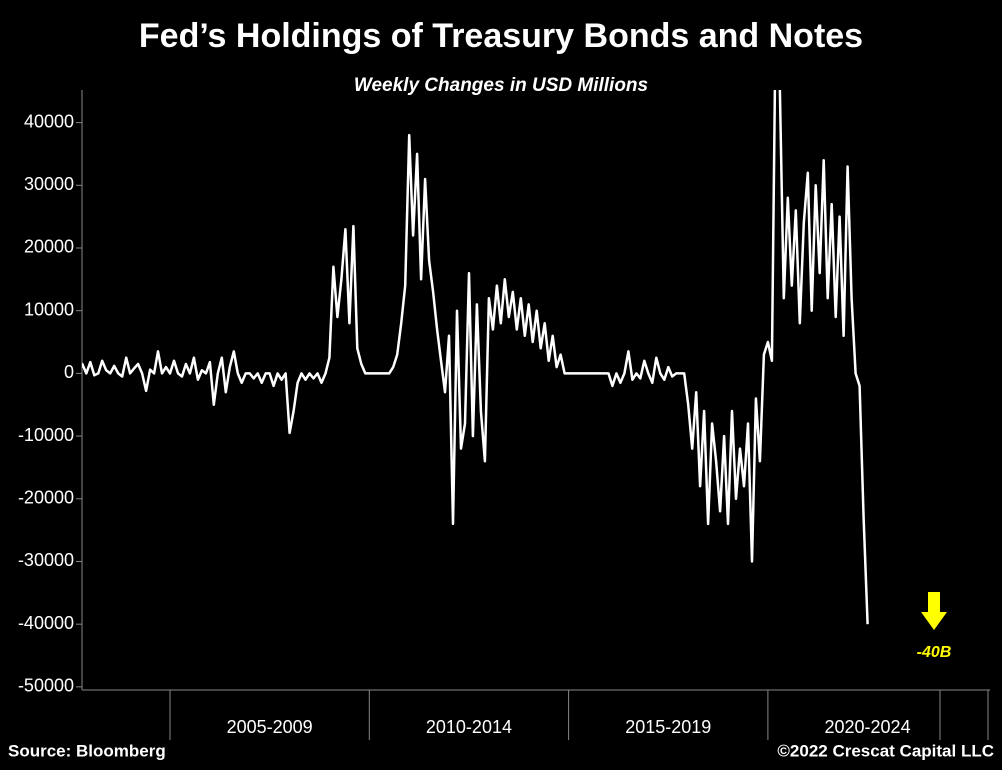 Image resolution: width=1002 pixels, height=770 pixels. What do you see at coordinates (934, 652) in the screenshot?
I see `annotation: -40B` at bounding box center [934, 652].